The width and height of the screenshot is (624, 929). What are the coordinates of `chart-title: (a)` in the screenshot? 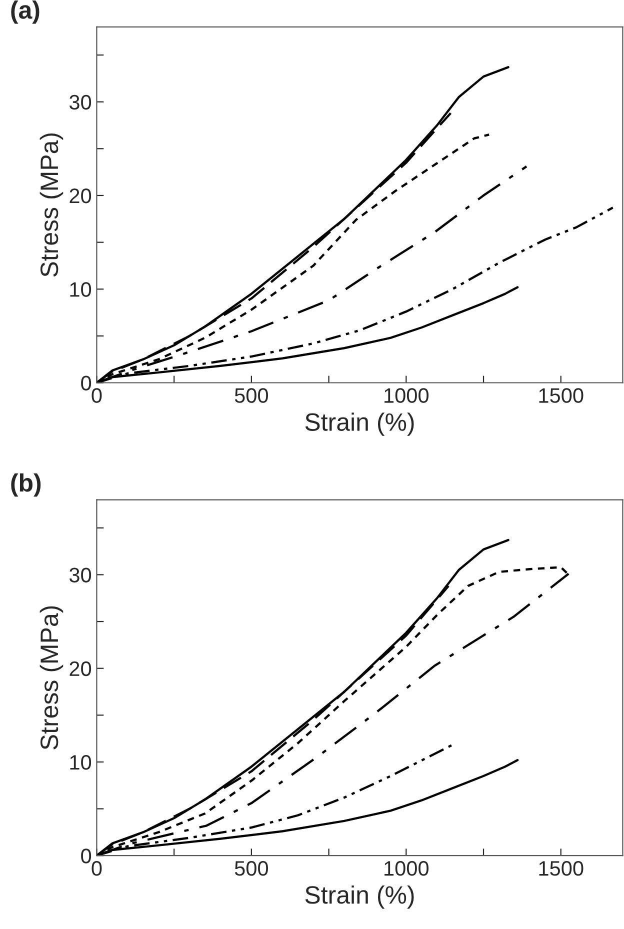 It's located at (25, 12).